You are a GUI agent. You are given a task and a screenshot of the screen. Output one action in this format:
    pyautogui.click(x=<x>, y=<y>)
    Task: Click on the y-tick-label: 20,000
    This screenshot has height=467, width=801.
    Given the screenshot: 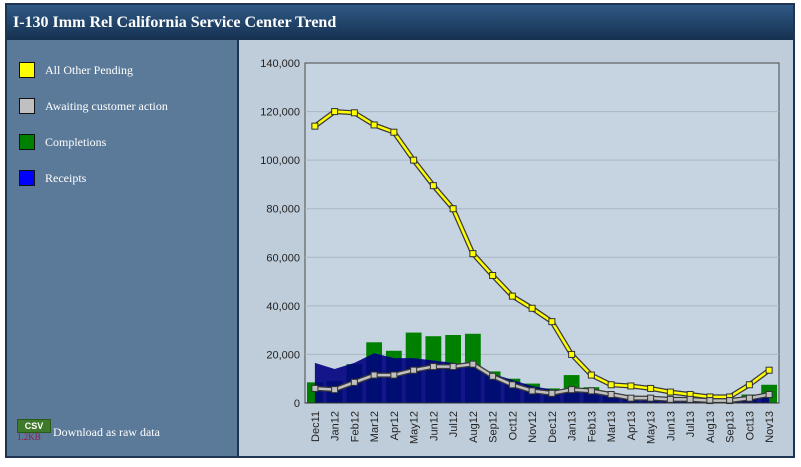 What is the action you would take?
    pyautogui.click(x=283, y=355)
    